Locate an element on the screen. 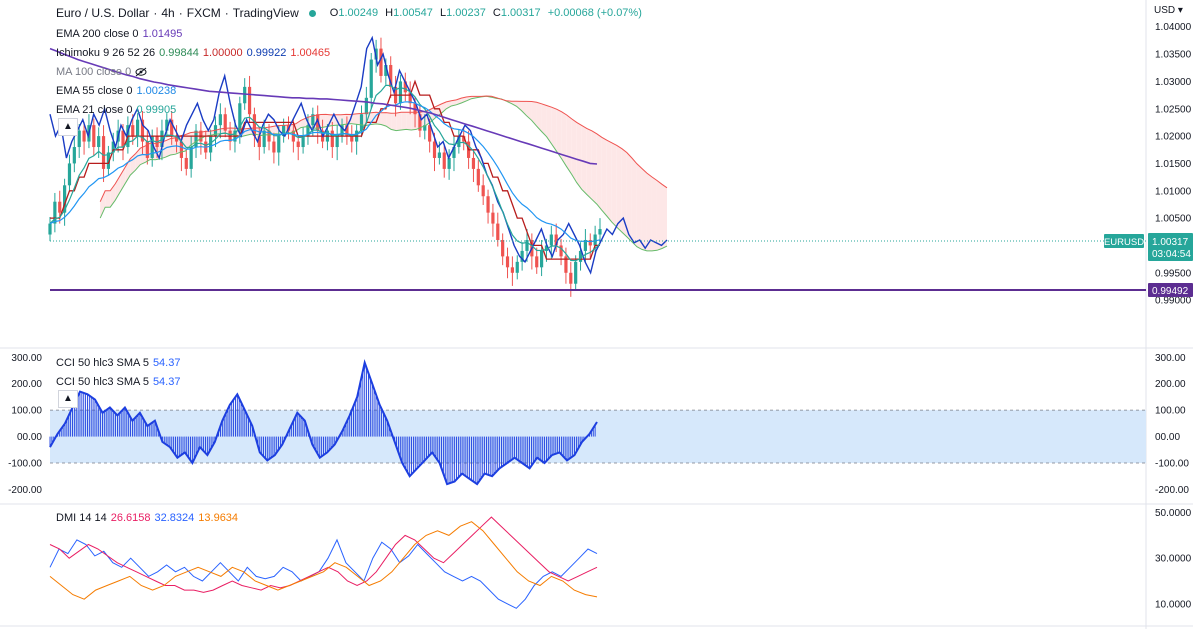 This screenshot has height=629, width=1193. svg-text: 1.00317 is located at coordinates (1170, 242).